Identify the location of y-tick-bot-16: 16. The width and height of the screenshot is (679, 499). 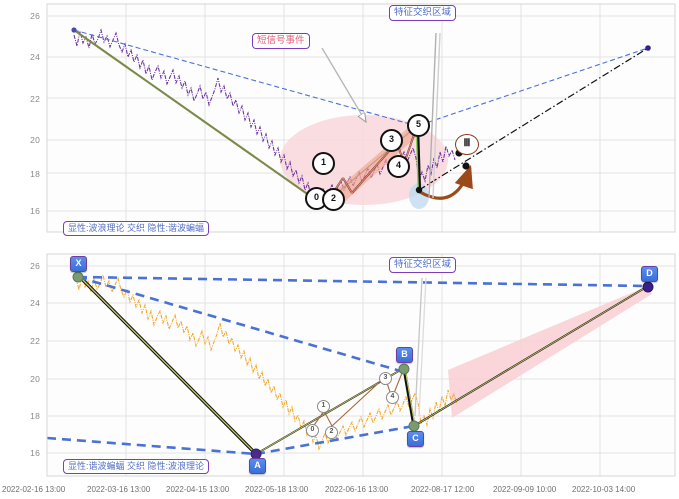
(35, 453).